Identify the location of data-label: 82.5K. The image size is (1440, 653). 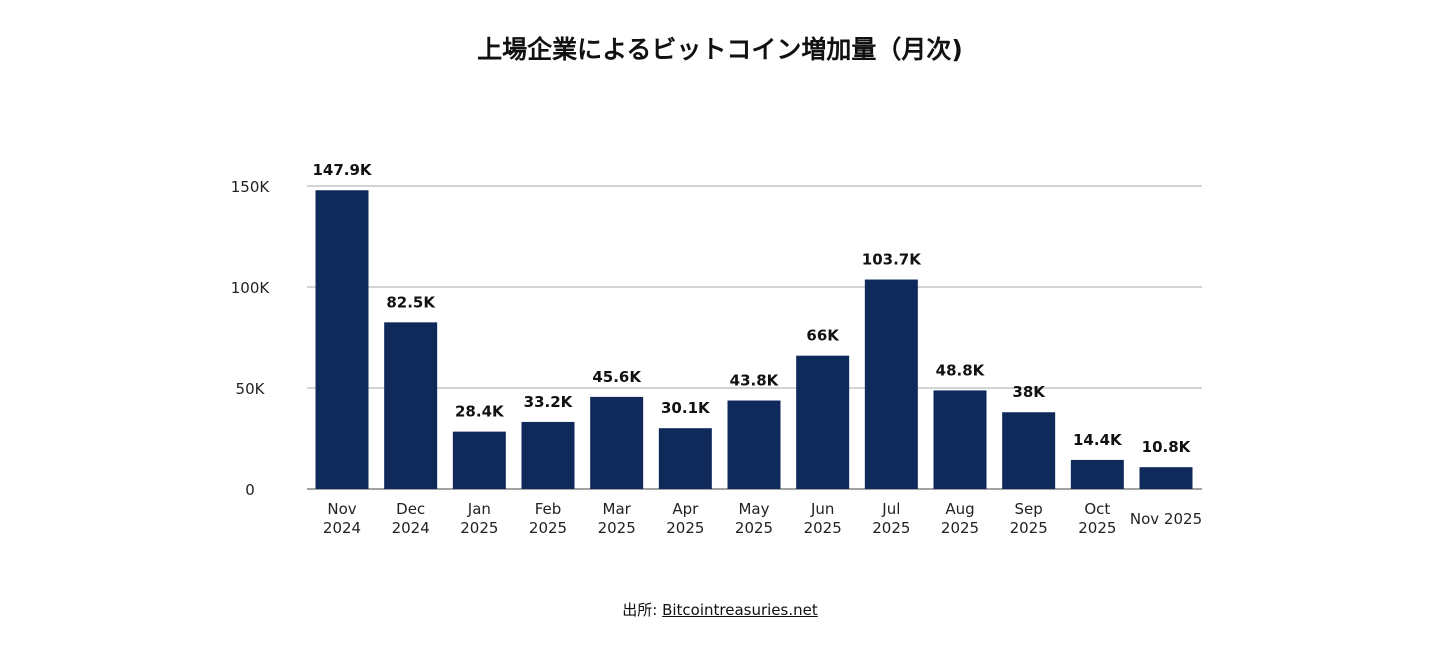
(411, 302).